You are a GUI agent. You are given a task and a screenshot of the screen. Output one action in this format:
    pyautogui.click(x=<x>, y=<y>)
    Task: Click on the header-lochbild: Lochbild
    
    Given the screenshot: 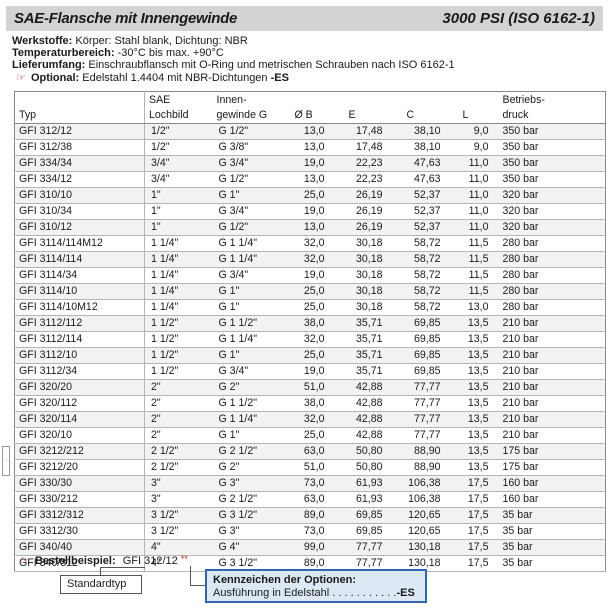 What is the action you would take?
    pyautogui.click(x=178, y=114)
    